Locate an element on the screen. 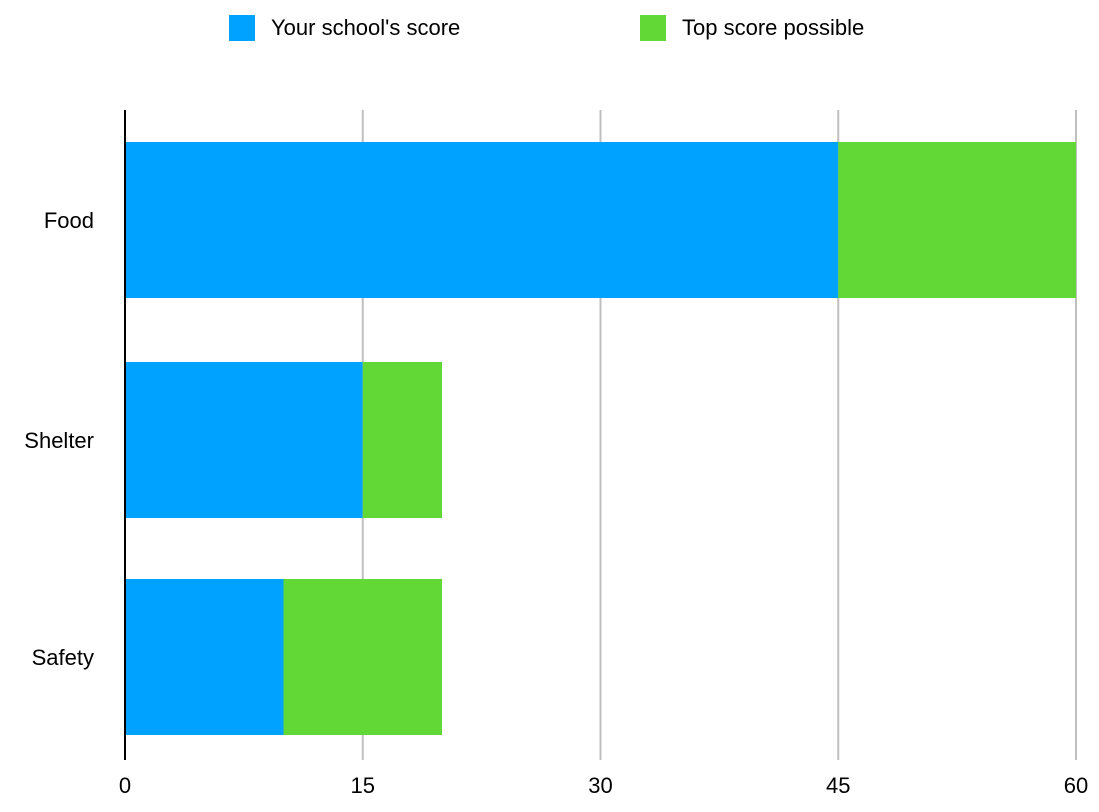 The width and height of the screenshot is (1099, 812). legend-item-your-score: Your school's score is located at coordinates (344, 28).